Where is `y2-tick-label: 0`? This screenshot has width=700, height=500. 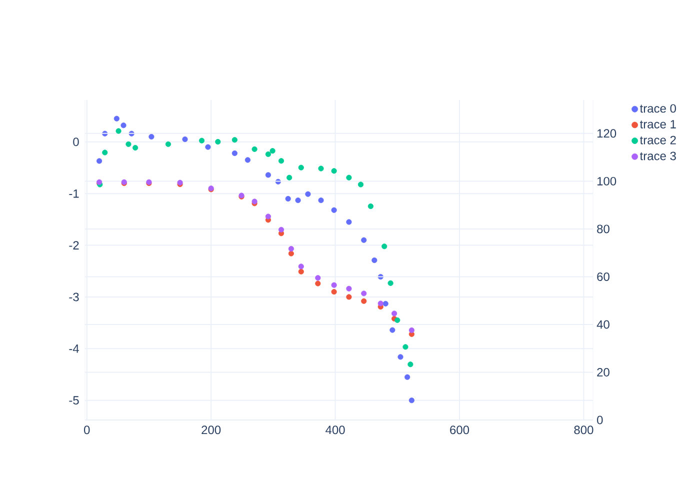
y2-tick-label: 0 is located at coordinates (600, 420).